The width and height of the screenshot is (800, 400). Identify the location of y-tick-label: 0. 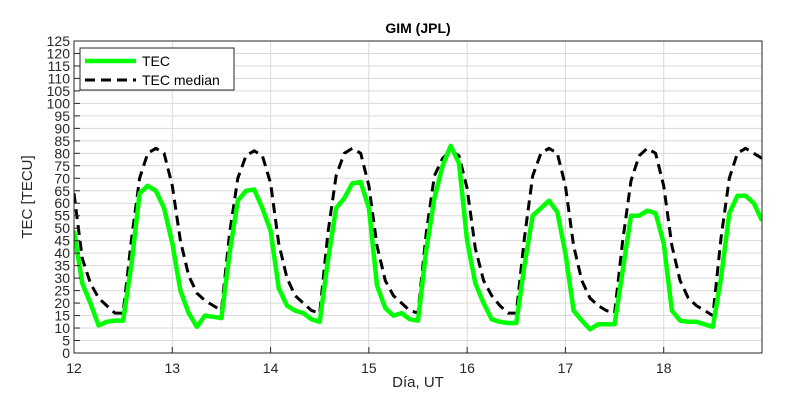
(66, 353).